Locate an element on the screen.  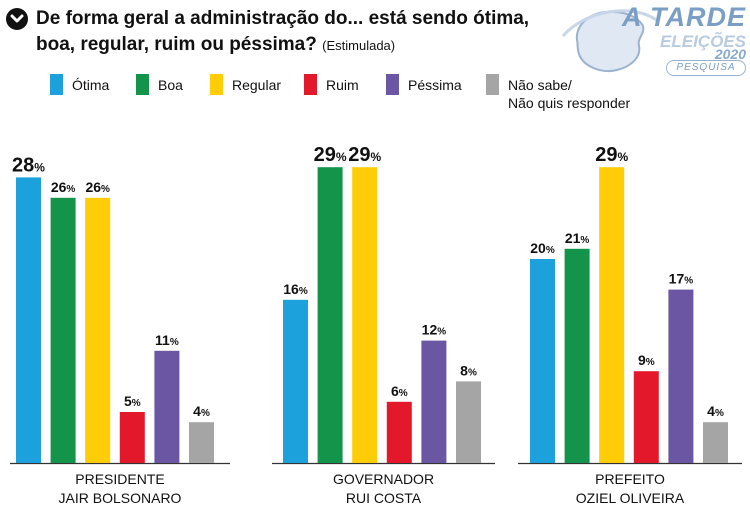
legend-item-nao-sabe: Não sabe/ Não quis responder is located at coordinates (558, 93).